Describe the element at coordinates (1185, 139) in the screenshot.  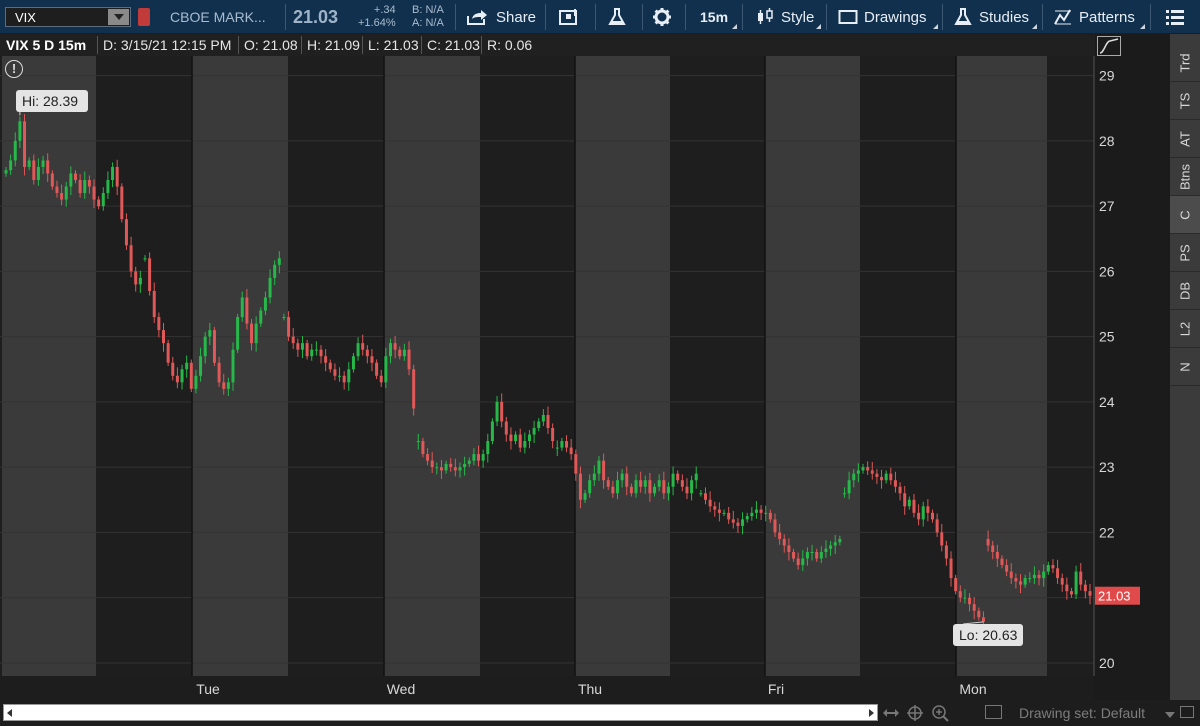
I see `panel-tab-at: AT` at that location.